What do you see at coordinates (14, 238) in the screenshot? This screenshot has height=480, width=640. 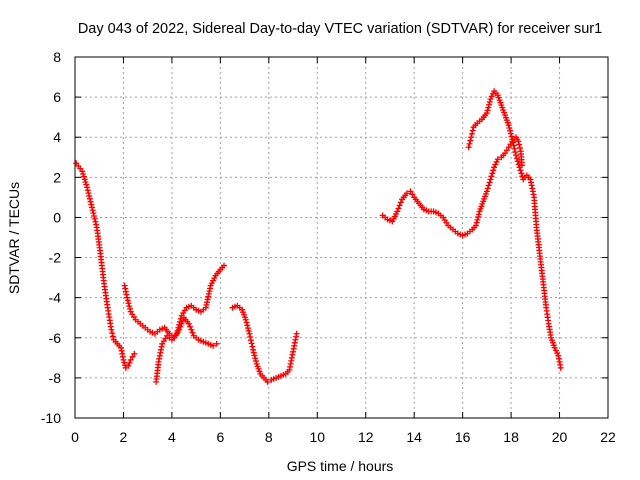 I see `y-axis-label: SDTVAR / TECUs` at bounding box center [14, 238].